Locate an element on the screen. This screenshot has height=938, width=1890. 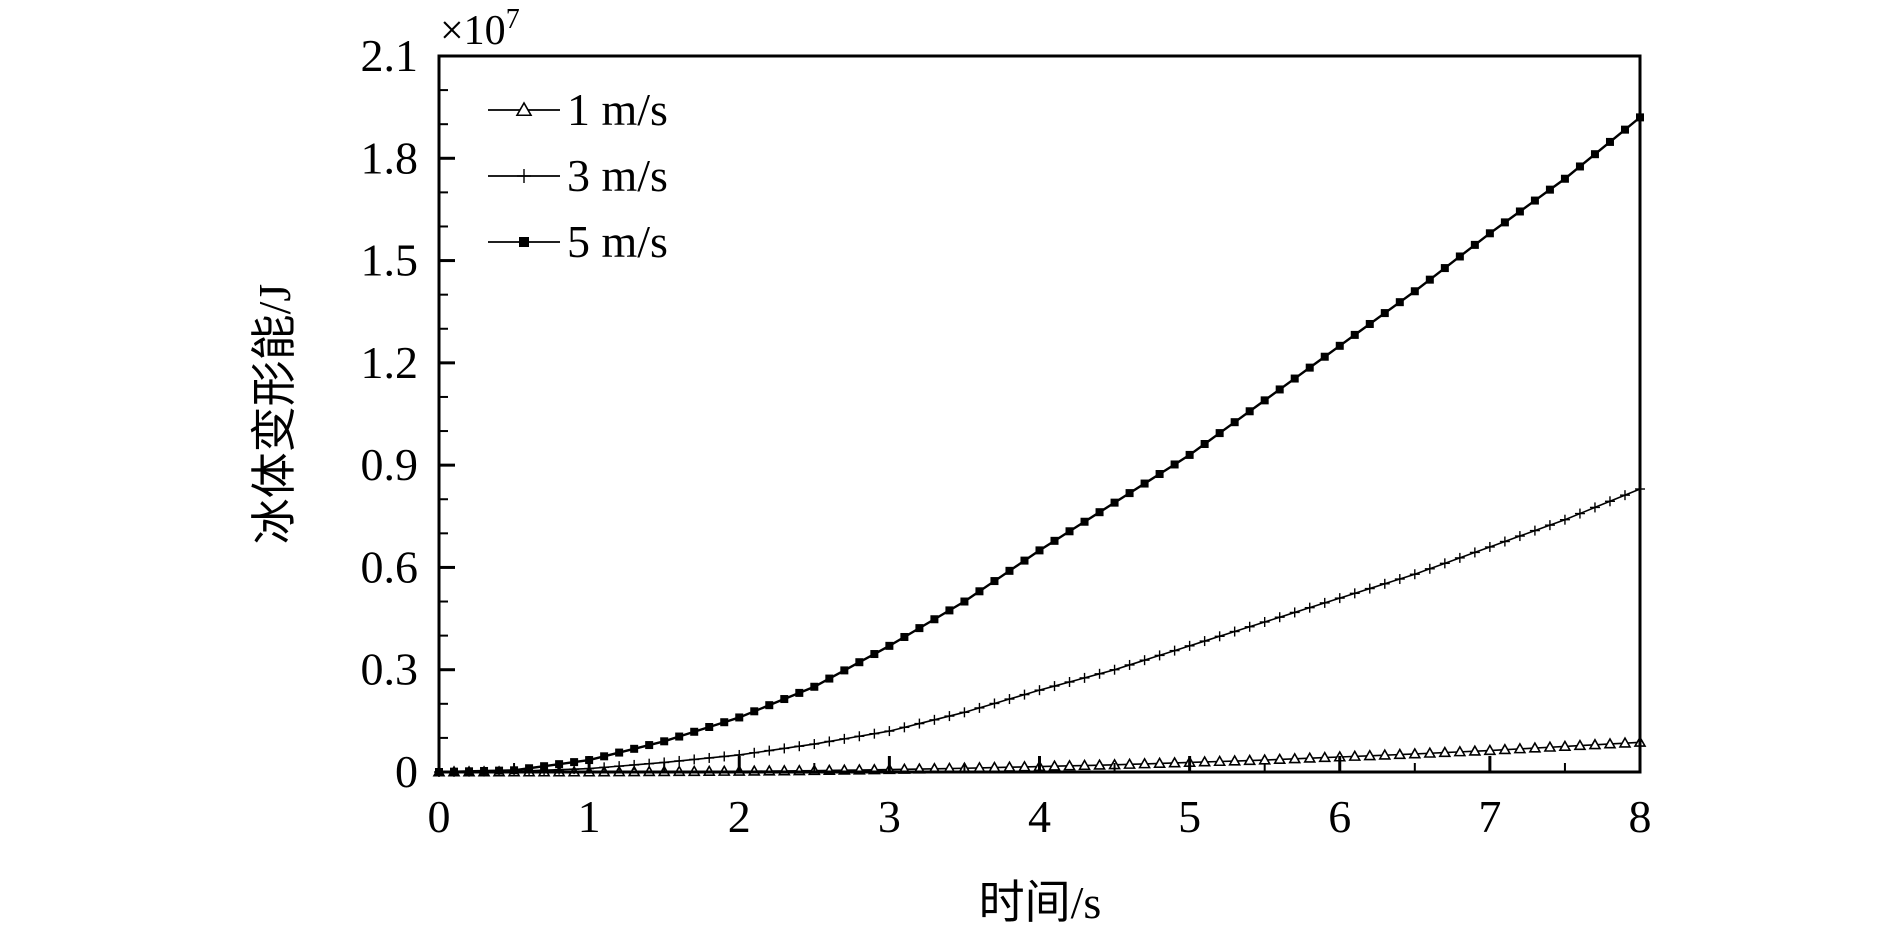
legend-item: 5 m/s is located at coordinates (578, 241).